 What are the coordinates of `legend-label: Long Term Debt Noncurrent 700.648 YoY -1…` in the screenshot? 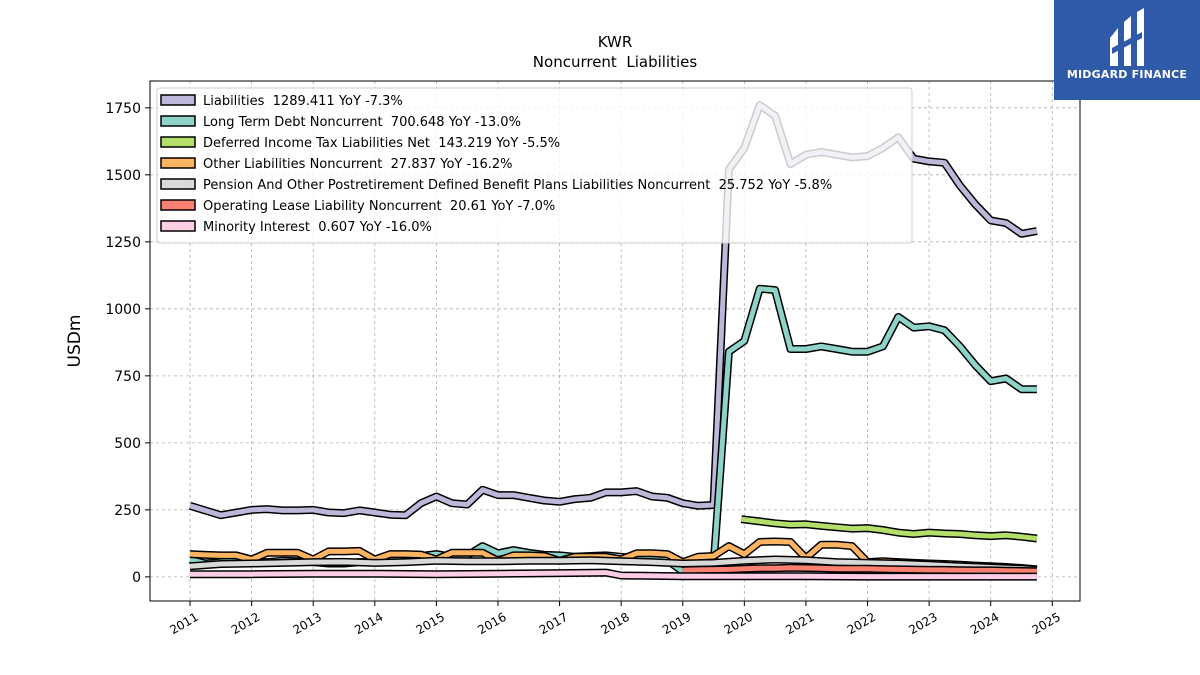 It's located at (362, 122).